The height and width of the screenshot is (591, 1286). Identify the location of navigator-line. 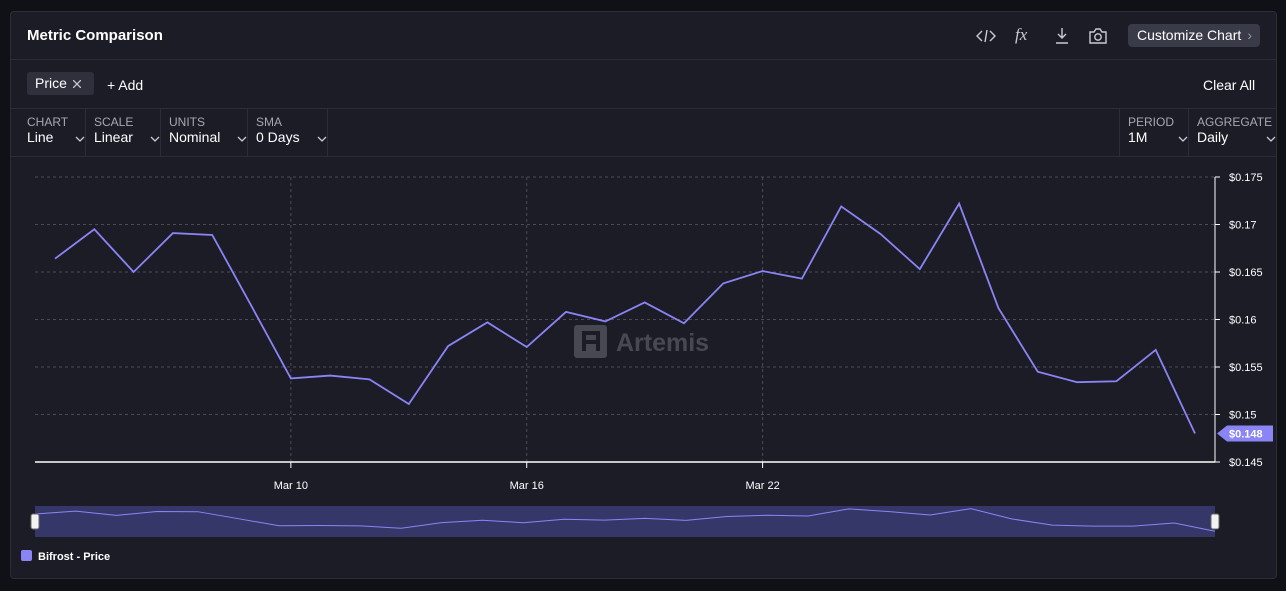
(625, 520).